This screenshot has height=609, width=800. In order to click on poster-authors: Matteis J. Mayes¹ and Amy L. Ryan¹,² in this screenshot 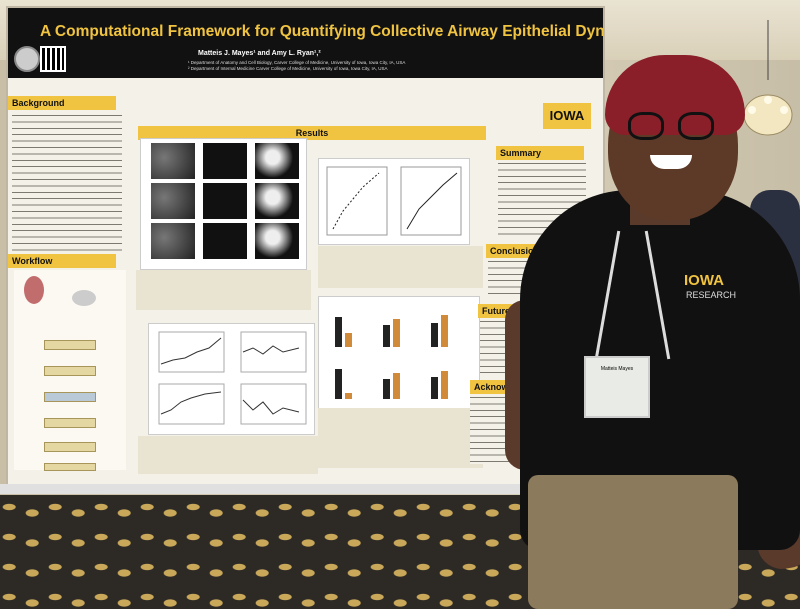, I will do `click(259, 53)`.